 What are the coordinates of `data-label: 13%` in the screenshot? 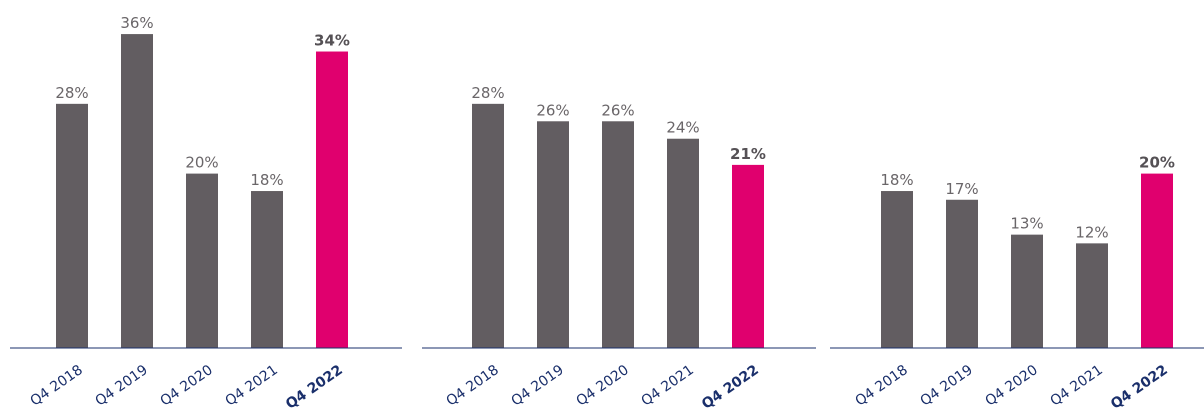 It's located at (1026, 224).